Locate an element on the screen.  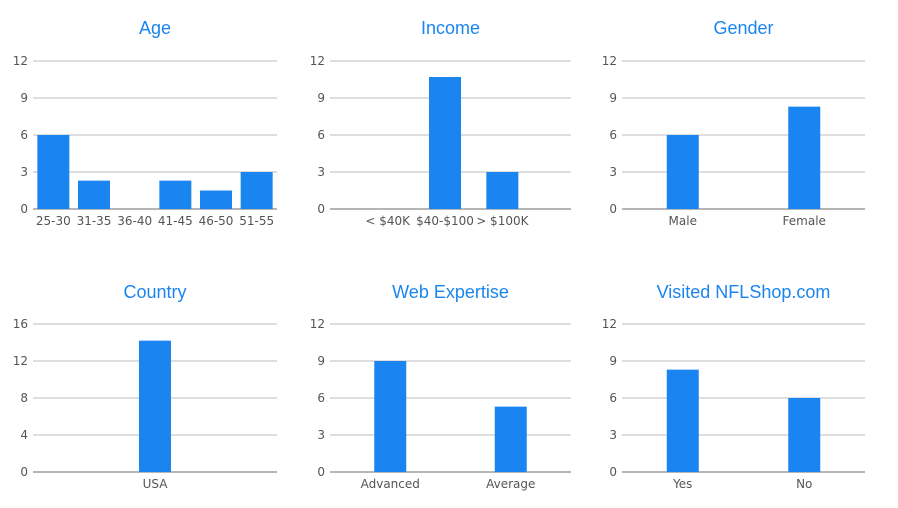
x-tick-label: USA is located at coordinates (156, 484).